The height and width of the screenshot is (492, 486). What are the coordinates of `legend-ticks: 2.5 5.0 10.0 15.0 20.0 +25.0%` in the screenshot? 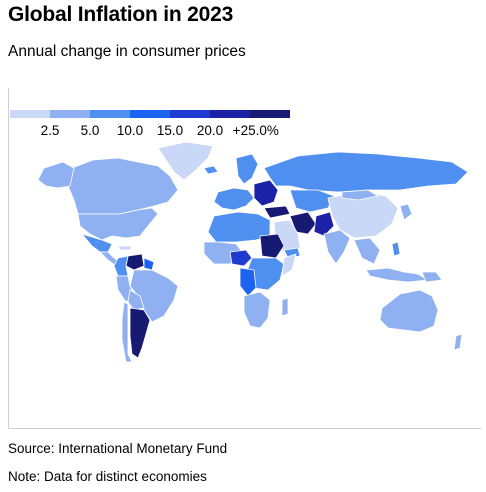 It's located at (150, 128).